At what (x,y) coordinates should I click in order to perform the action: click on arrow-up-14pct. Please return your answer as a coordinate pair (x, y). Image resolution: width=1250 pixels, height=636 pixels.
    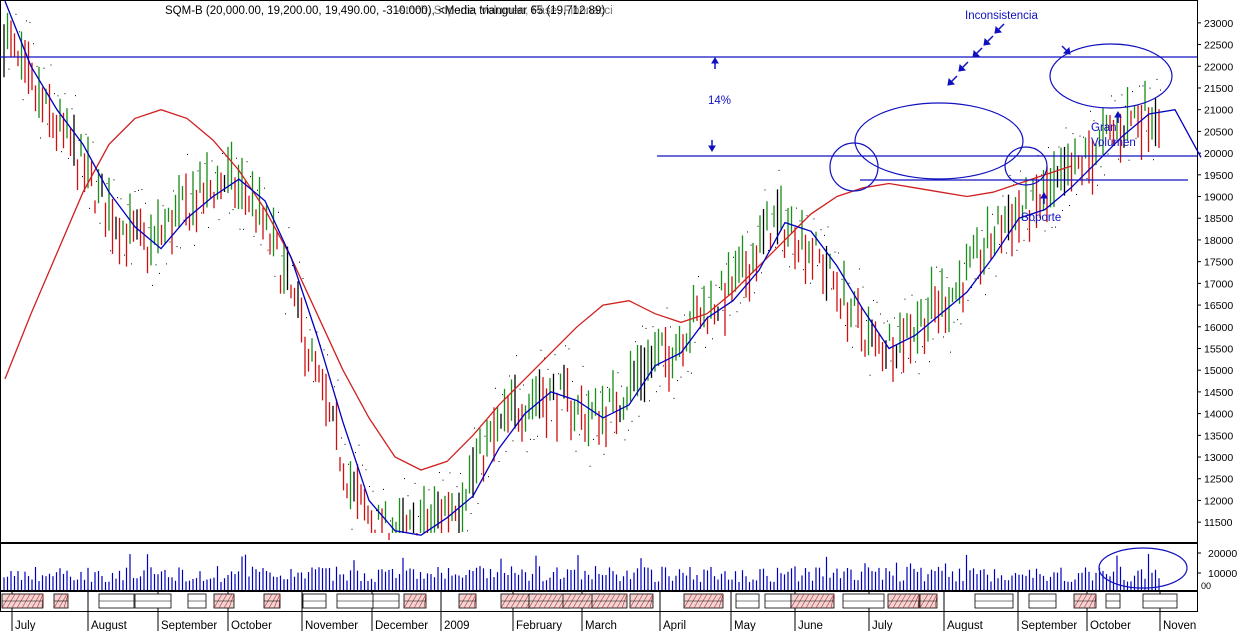
    Looking at the image, I should click on (715, 63).